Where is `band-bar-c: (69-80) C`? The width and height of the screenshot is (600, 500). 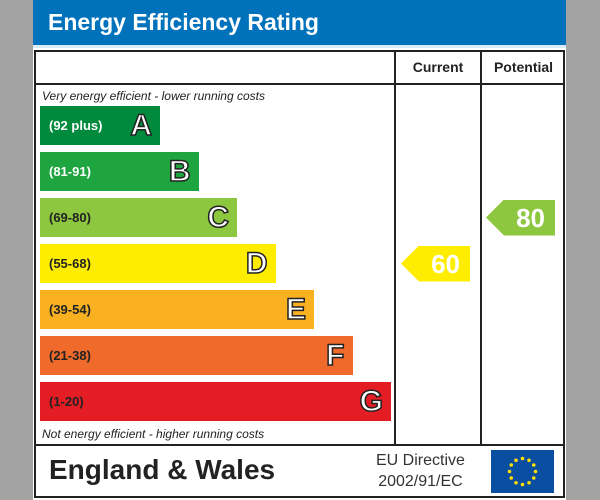 band-bar-c: (69-80) C is located at coordinates (138, 217).